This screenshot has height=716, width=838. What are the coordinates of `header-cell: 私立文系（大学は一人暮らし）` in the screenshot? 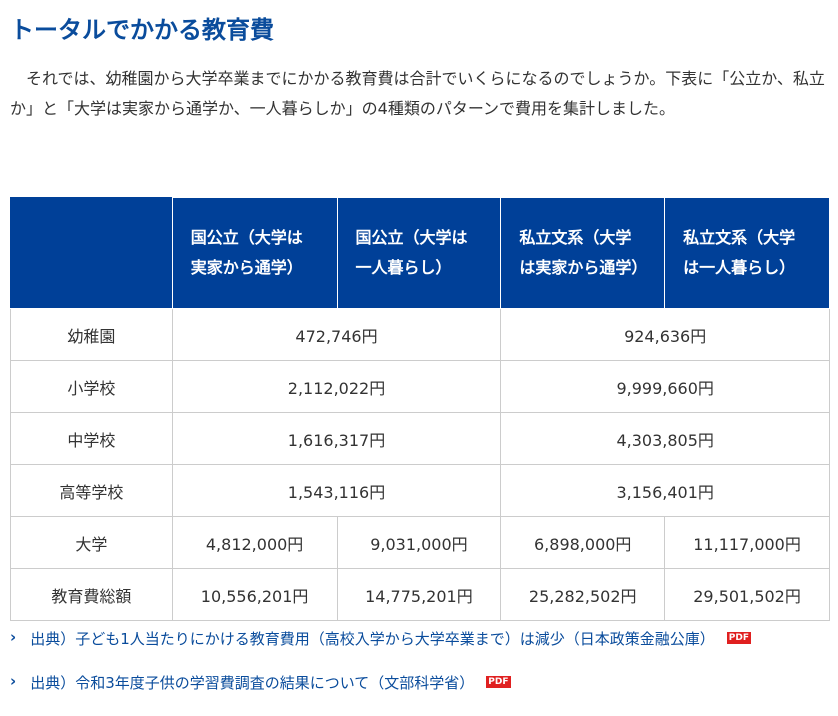 It's located at (747, 253).